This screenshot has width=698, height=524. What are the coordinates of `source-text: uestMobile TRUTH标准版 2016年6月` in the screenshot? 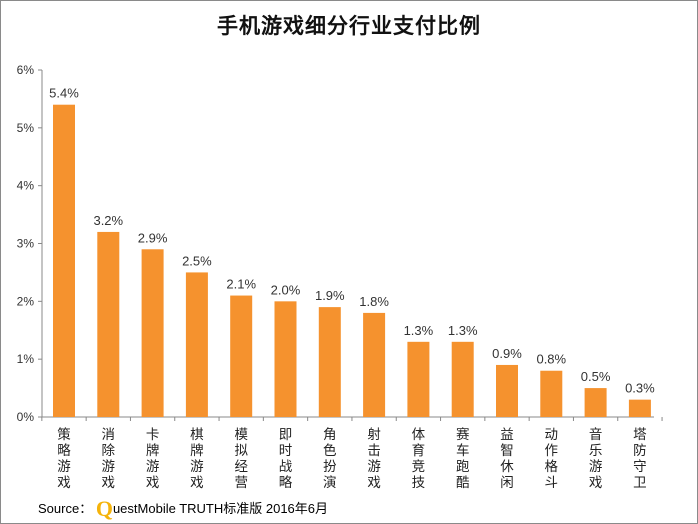 It's located at (220, 508).